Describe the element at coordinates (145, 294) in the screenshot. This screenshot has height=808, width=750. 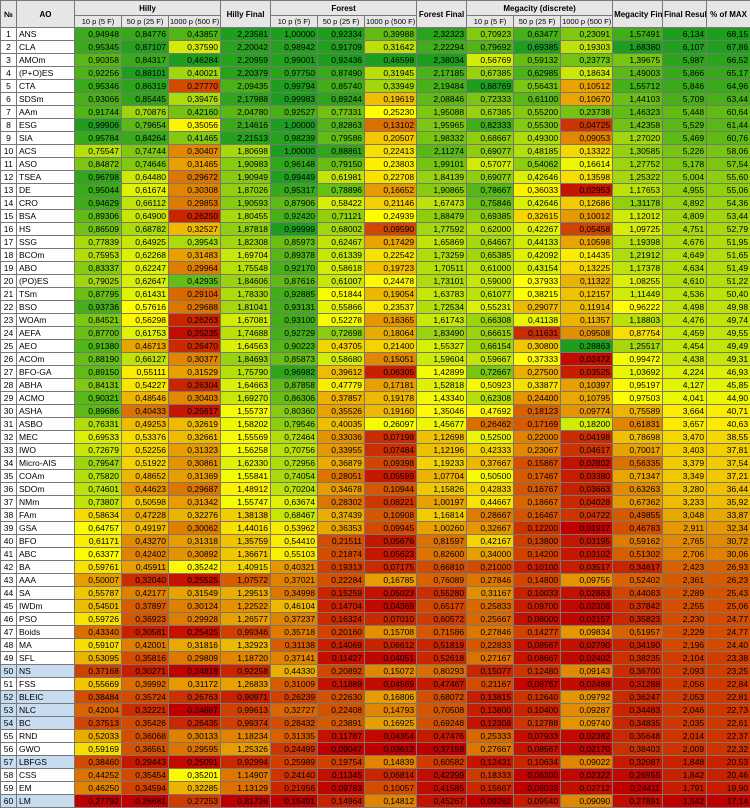
I see `score-cell: 0,61431` at that location.